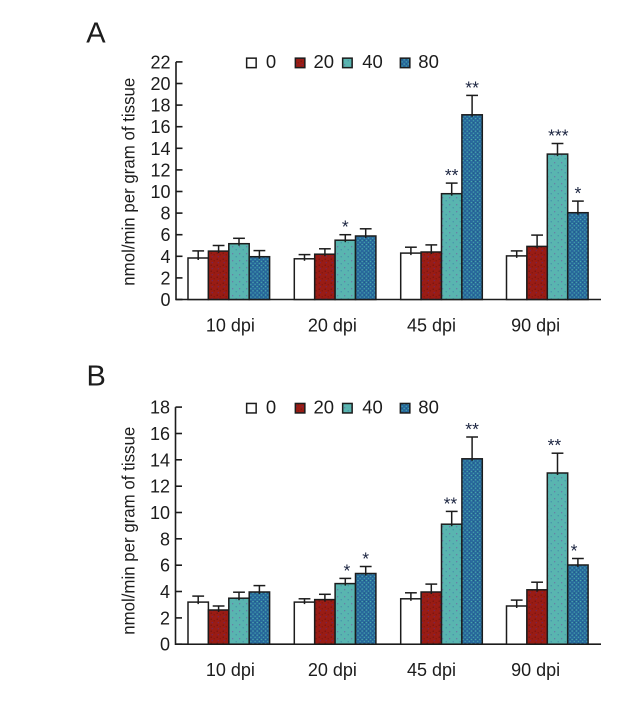  Describe the element at coordinates (96, 33) in the screenshot. I see `svg-text: A` at that location.